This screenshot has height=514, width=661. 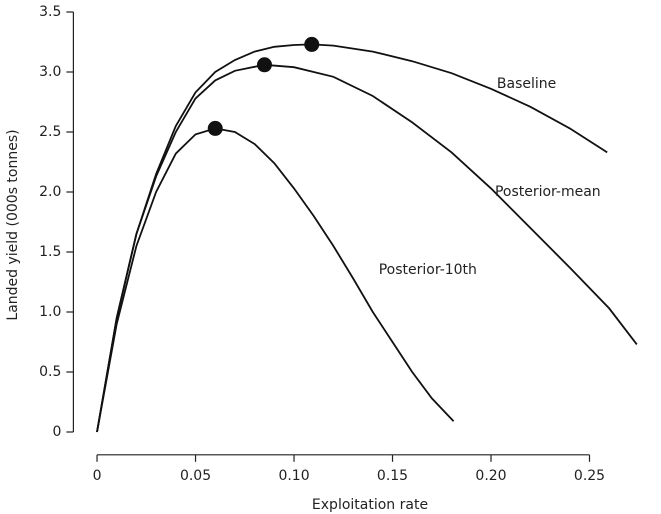 What do you see at coordinates (490, 476) in the screenshot?
I see `x-tick-label: 0.20` at bounding box center [490, 476].